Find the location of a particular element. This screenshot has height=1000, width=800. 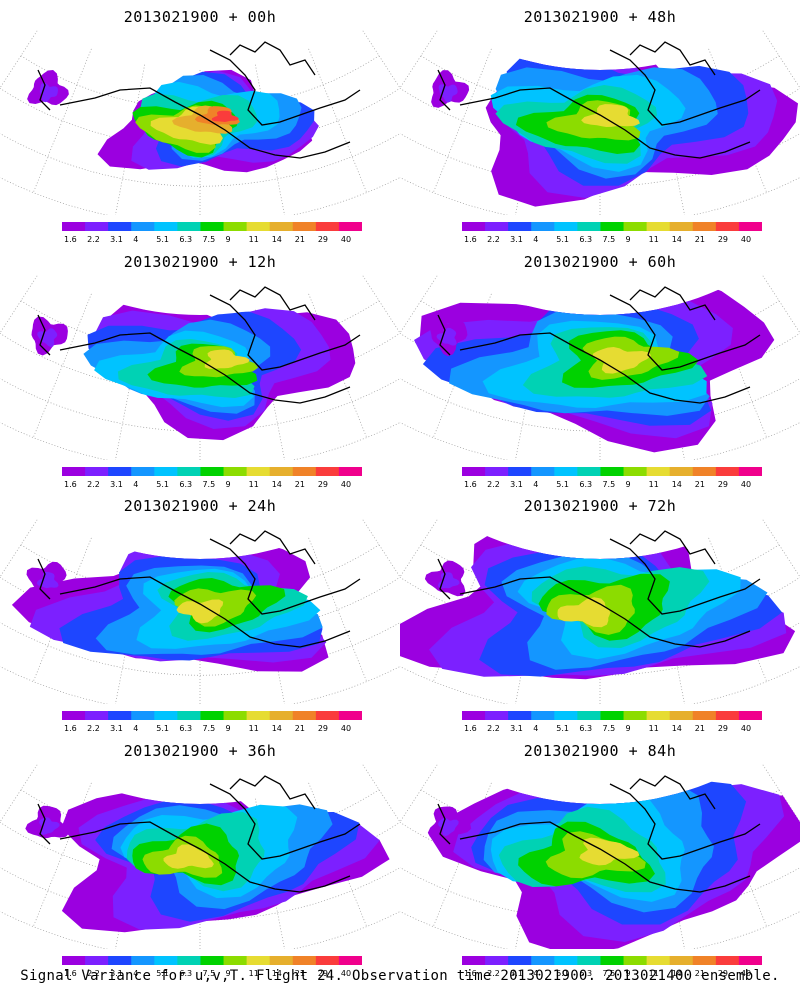

panel-title: 2013021900 + 12h is located at coordinates (200, 262).